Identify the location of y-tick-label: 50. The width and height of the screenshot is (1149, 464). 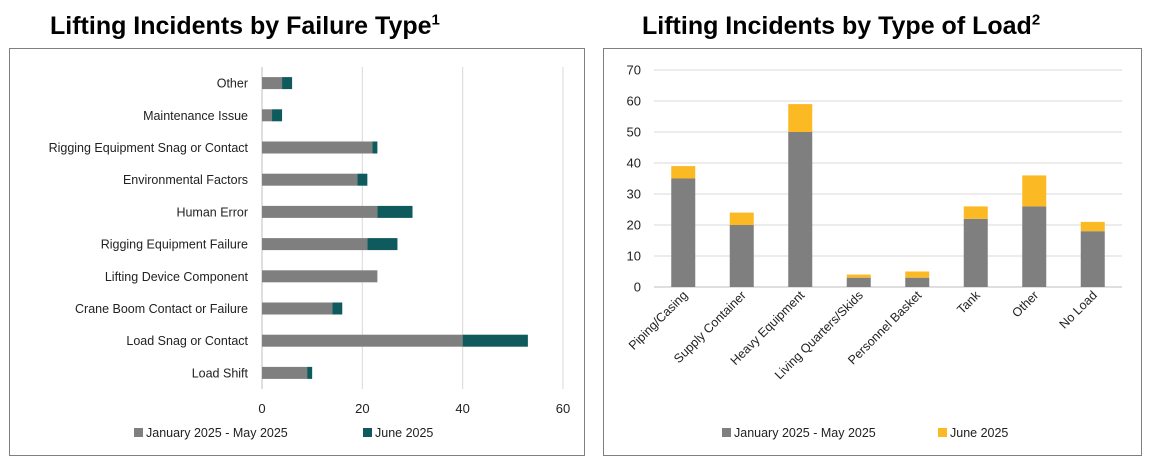
(634, 132).